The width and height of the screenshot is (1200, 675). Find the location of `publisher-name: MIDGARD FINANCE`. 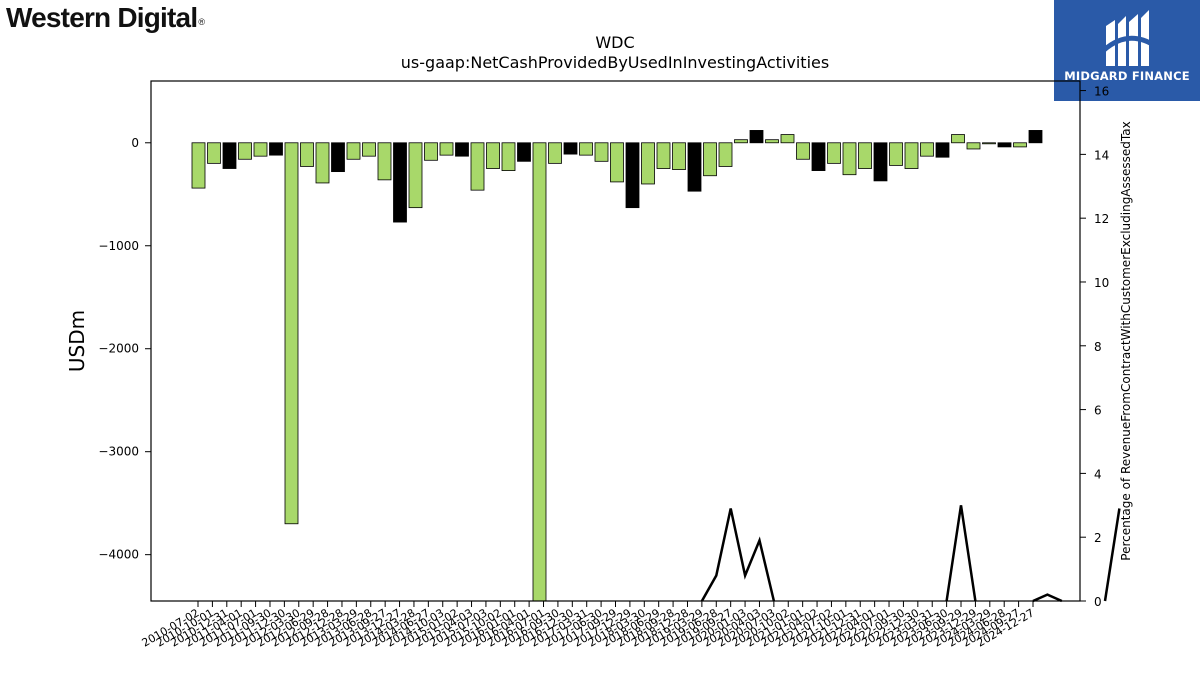

publisher-name: MIDGARD FINANCE is located at coordinates (1127, 76).